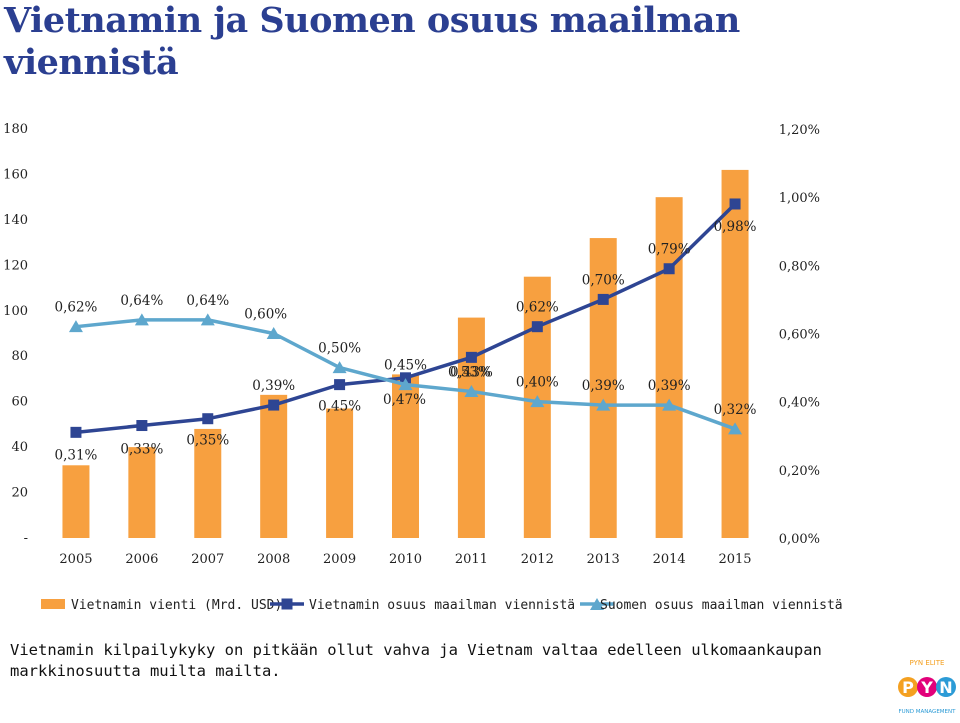  Describe the element at coordinates (15, 220) in the screenshot. I see `y-left-tick-label: 140` at that location.